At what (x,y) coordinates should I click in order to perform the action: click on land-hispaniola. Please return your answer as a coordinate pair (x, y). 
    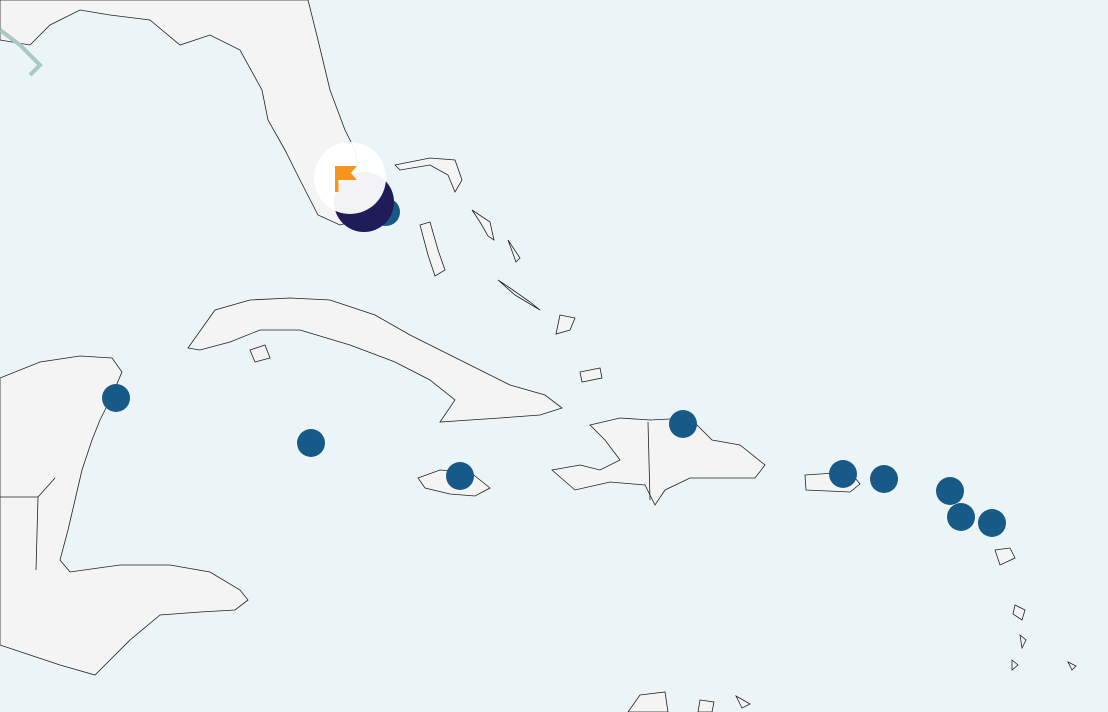
    Looking at the image, I should click on (658, 461).